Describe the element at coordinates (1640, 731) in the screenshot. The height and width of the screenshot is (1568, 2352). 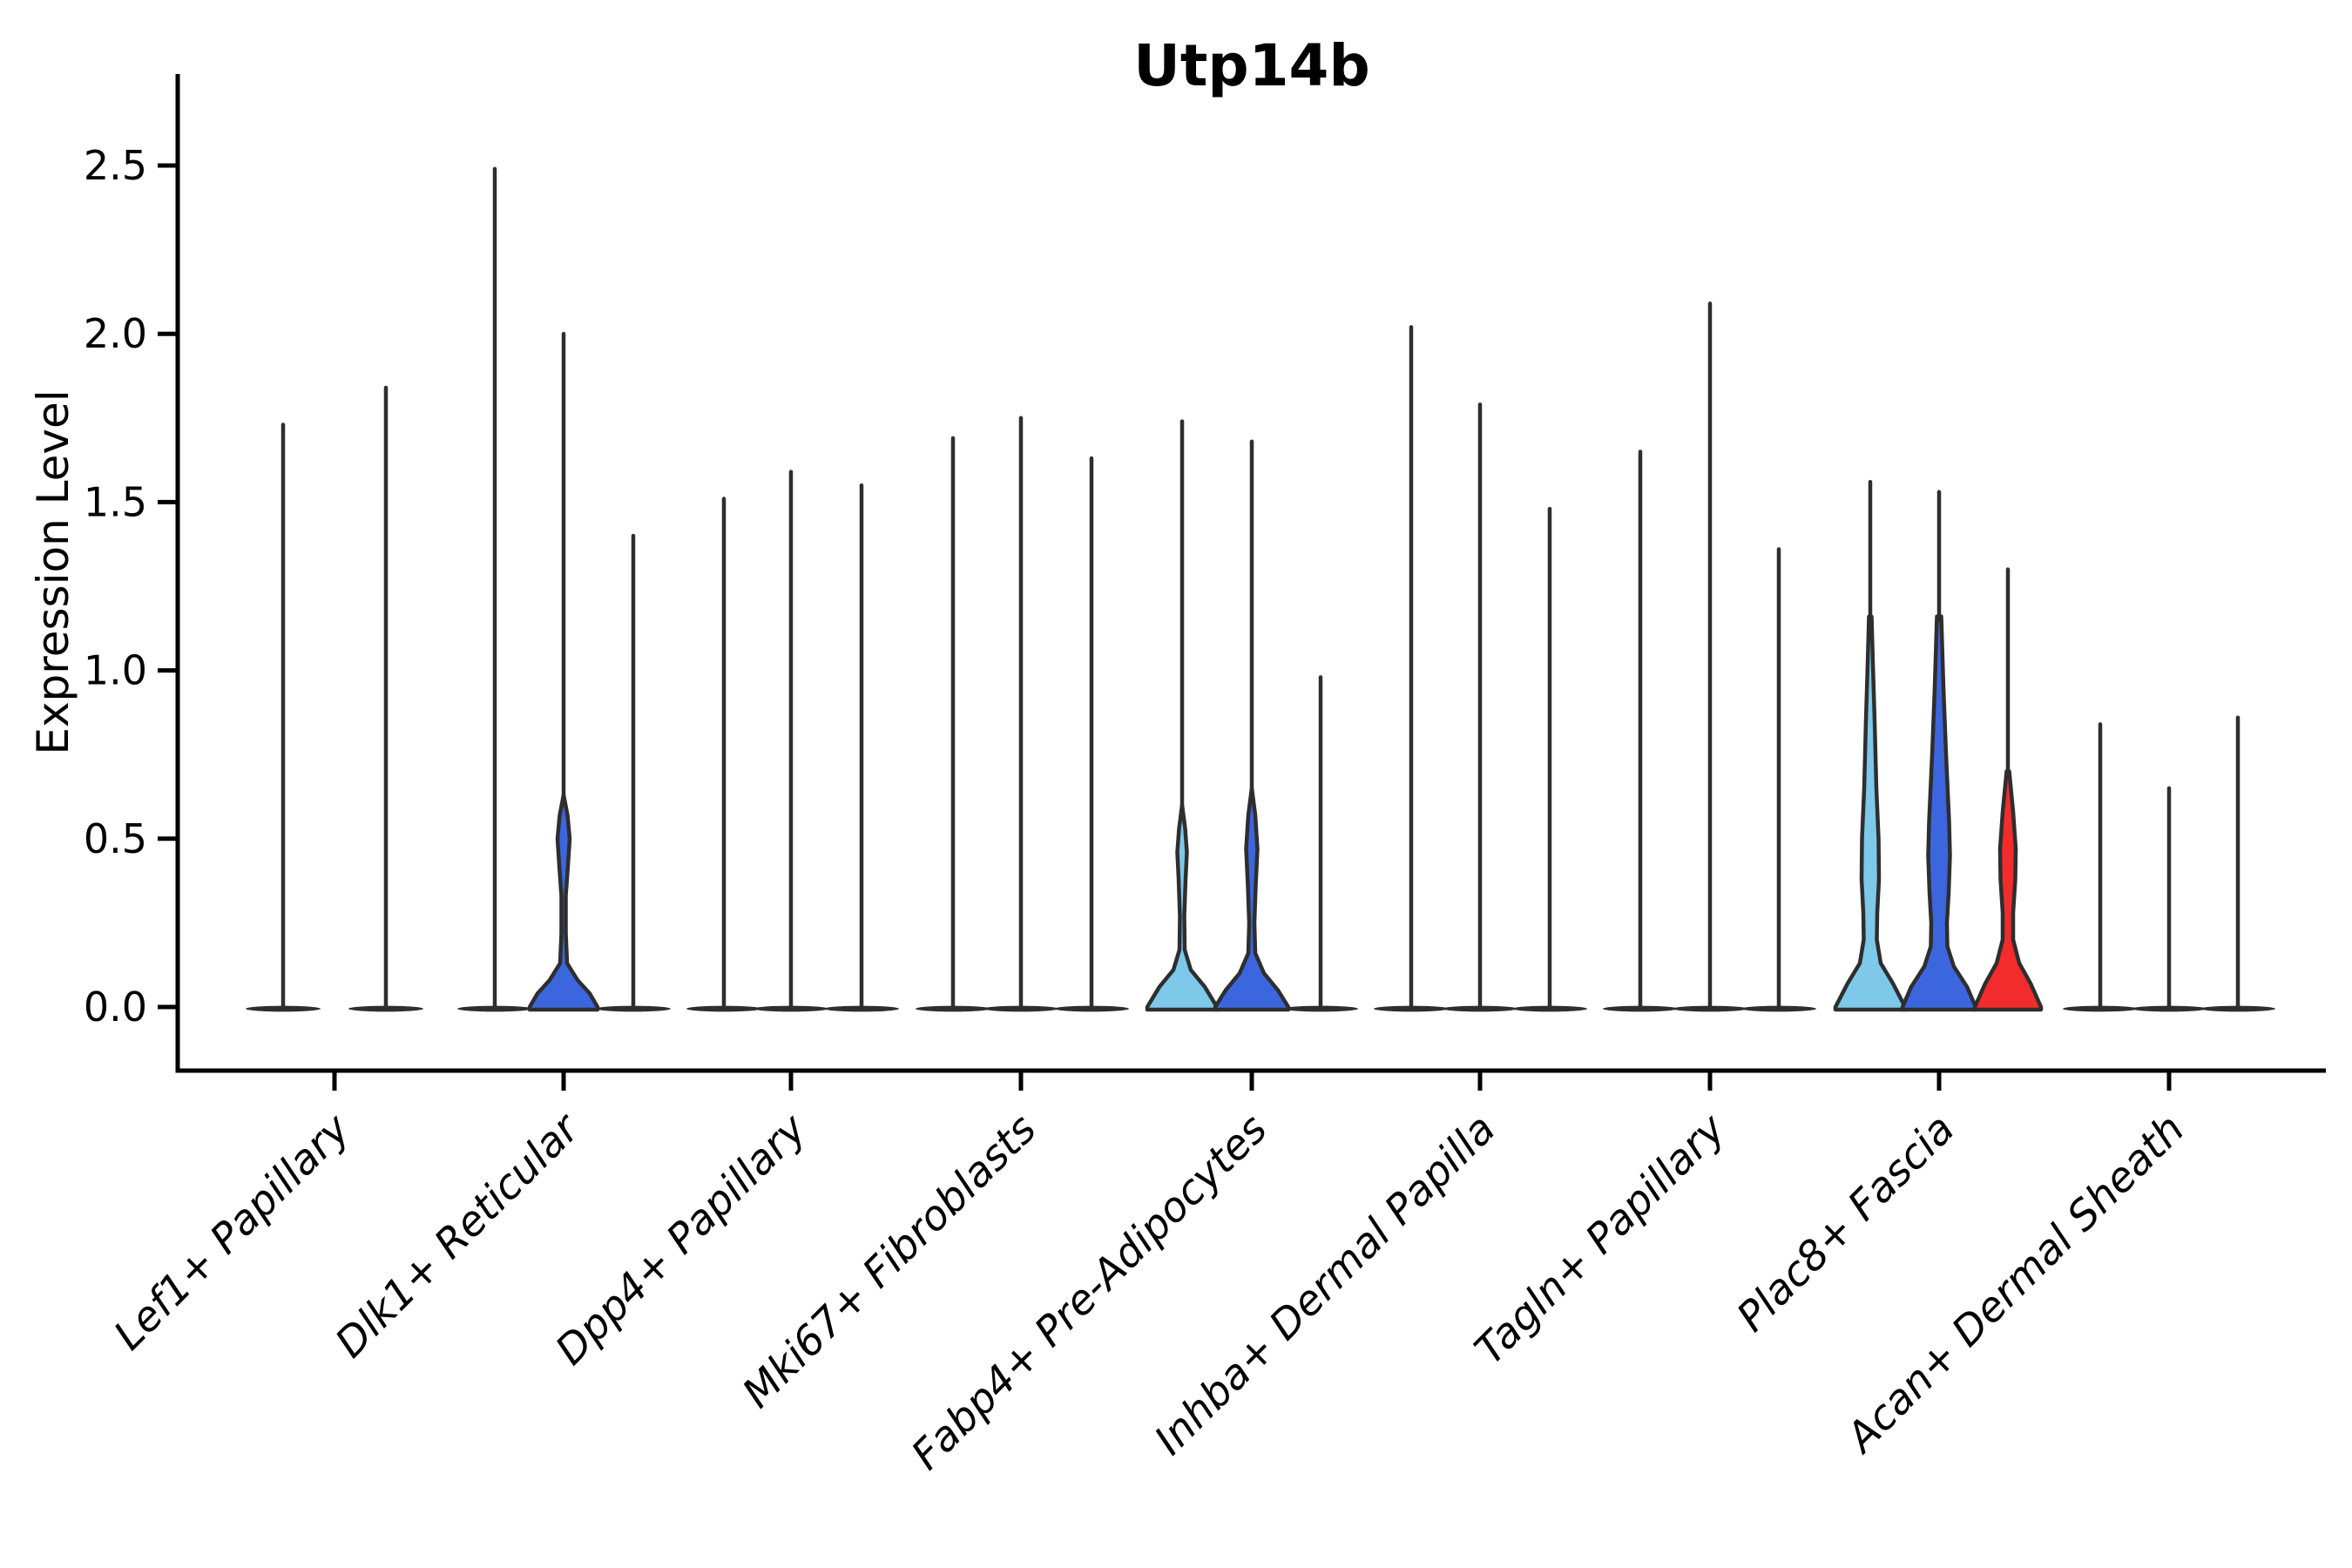
I see `violin-tagln-s1` at that location.